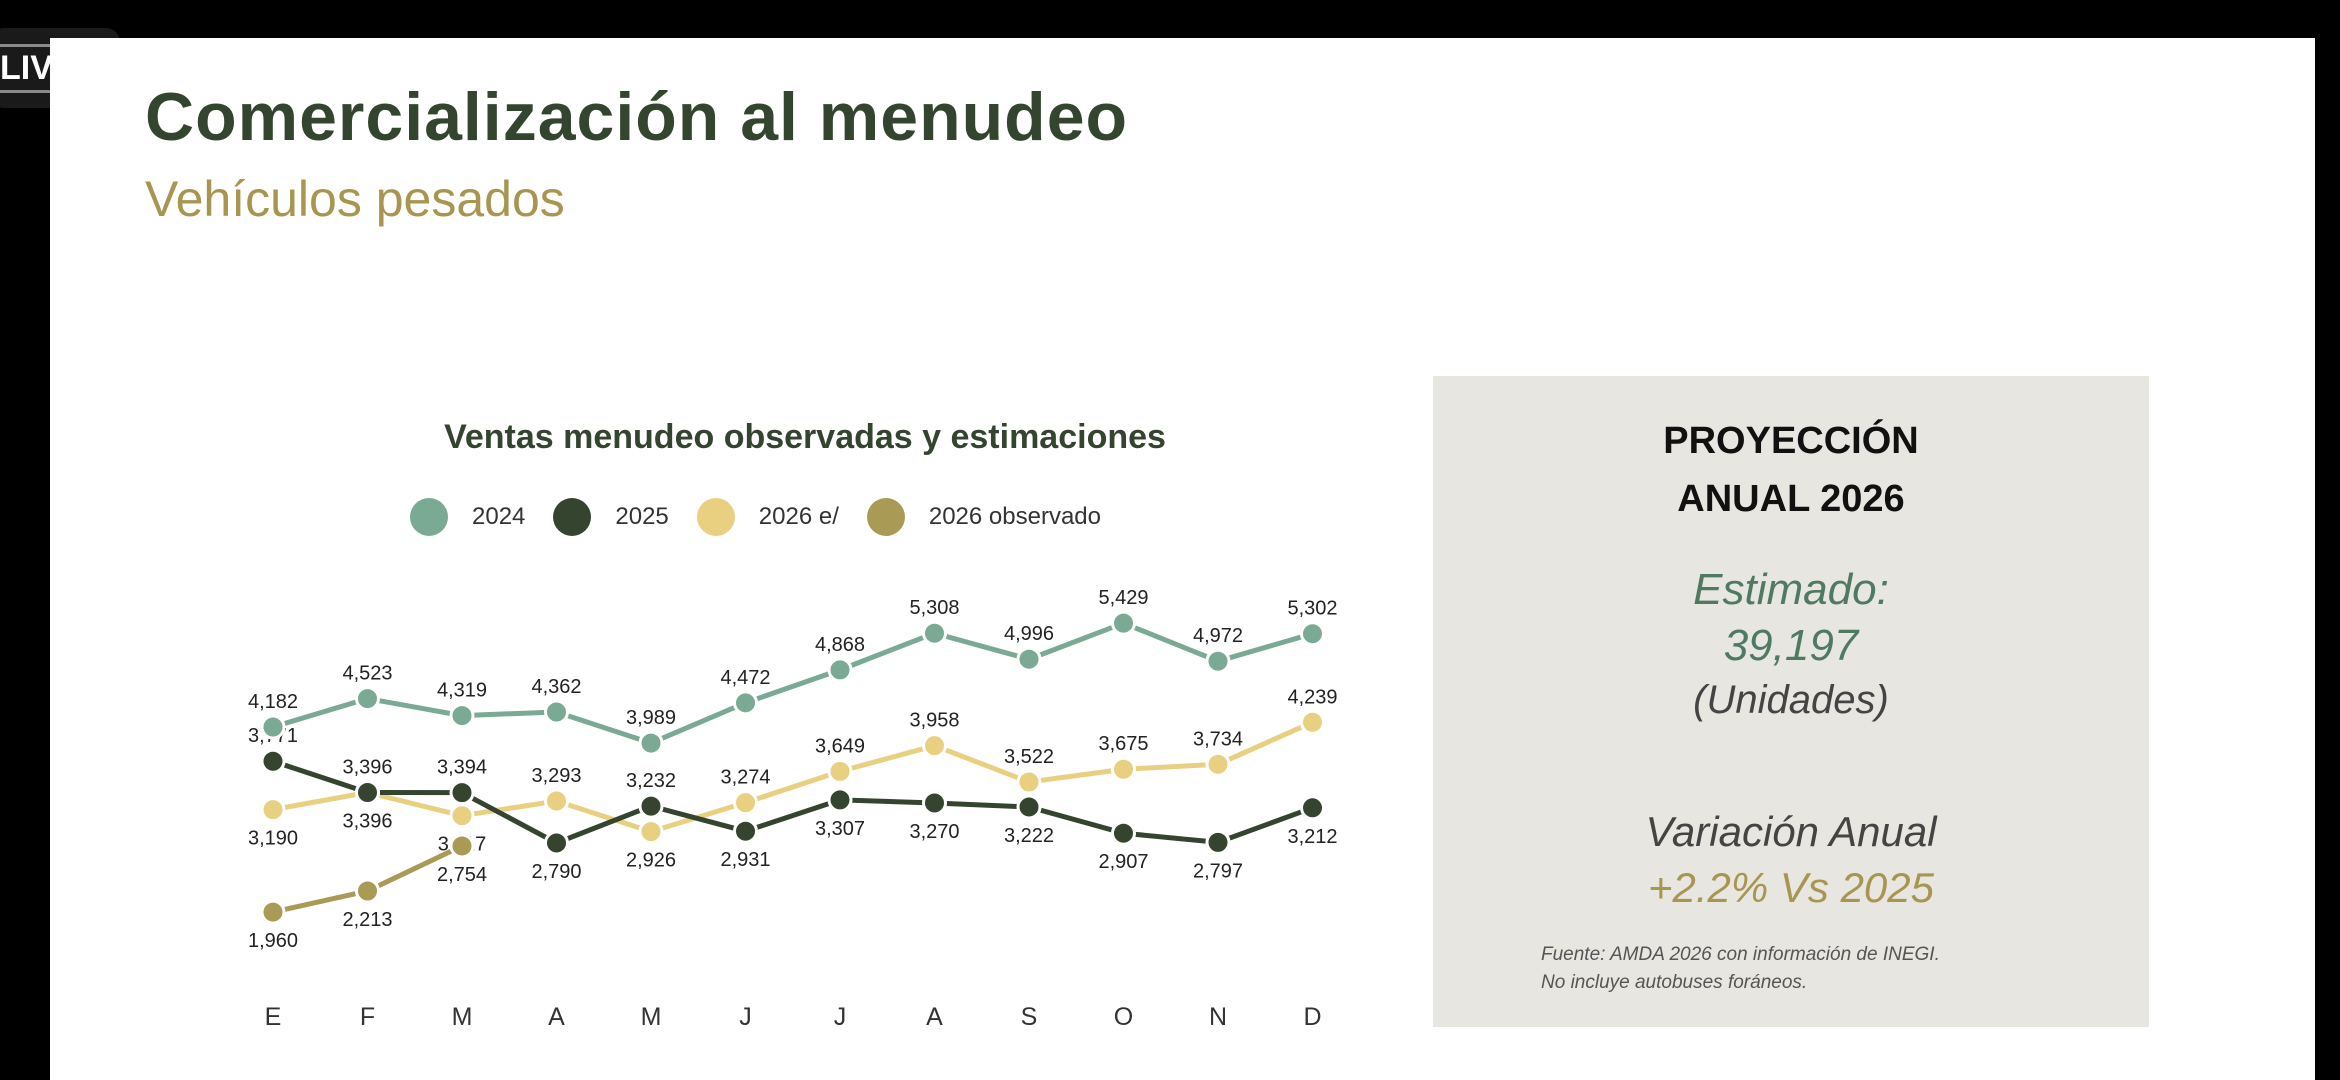 Image resolution: width=2340 pixels, height=1080 pixels. I want to click on panel-heading: PROYECCIÓN ANUAL 2026, so click(1791, 470).